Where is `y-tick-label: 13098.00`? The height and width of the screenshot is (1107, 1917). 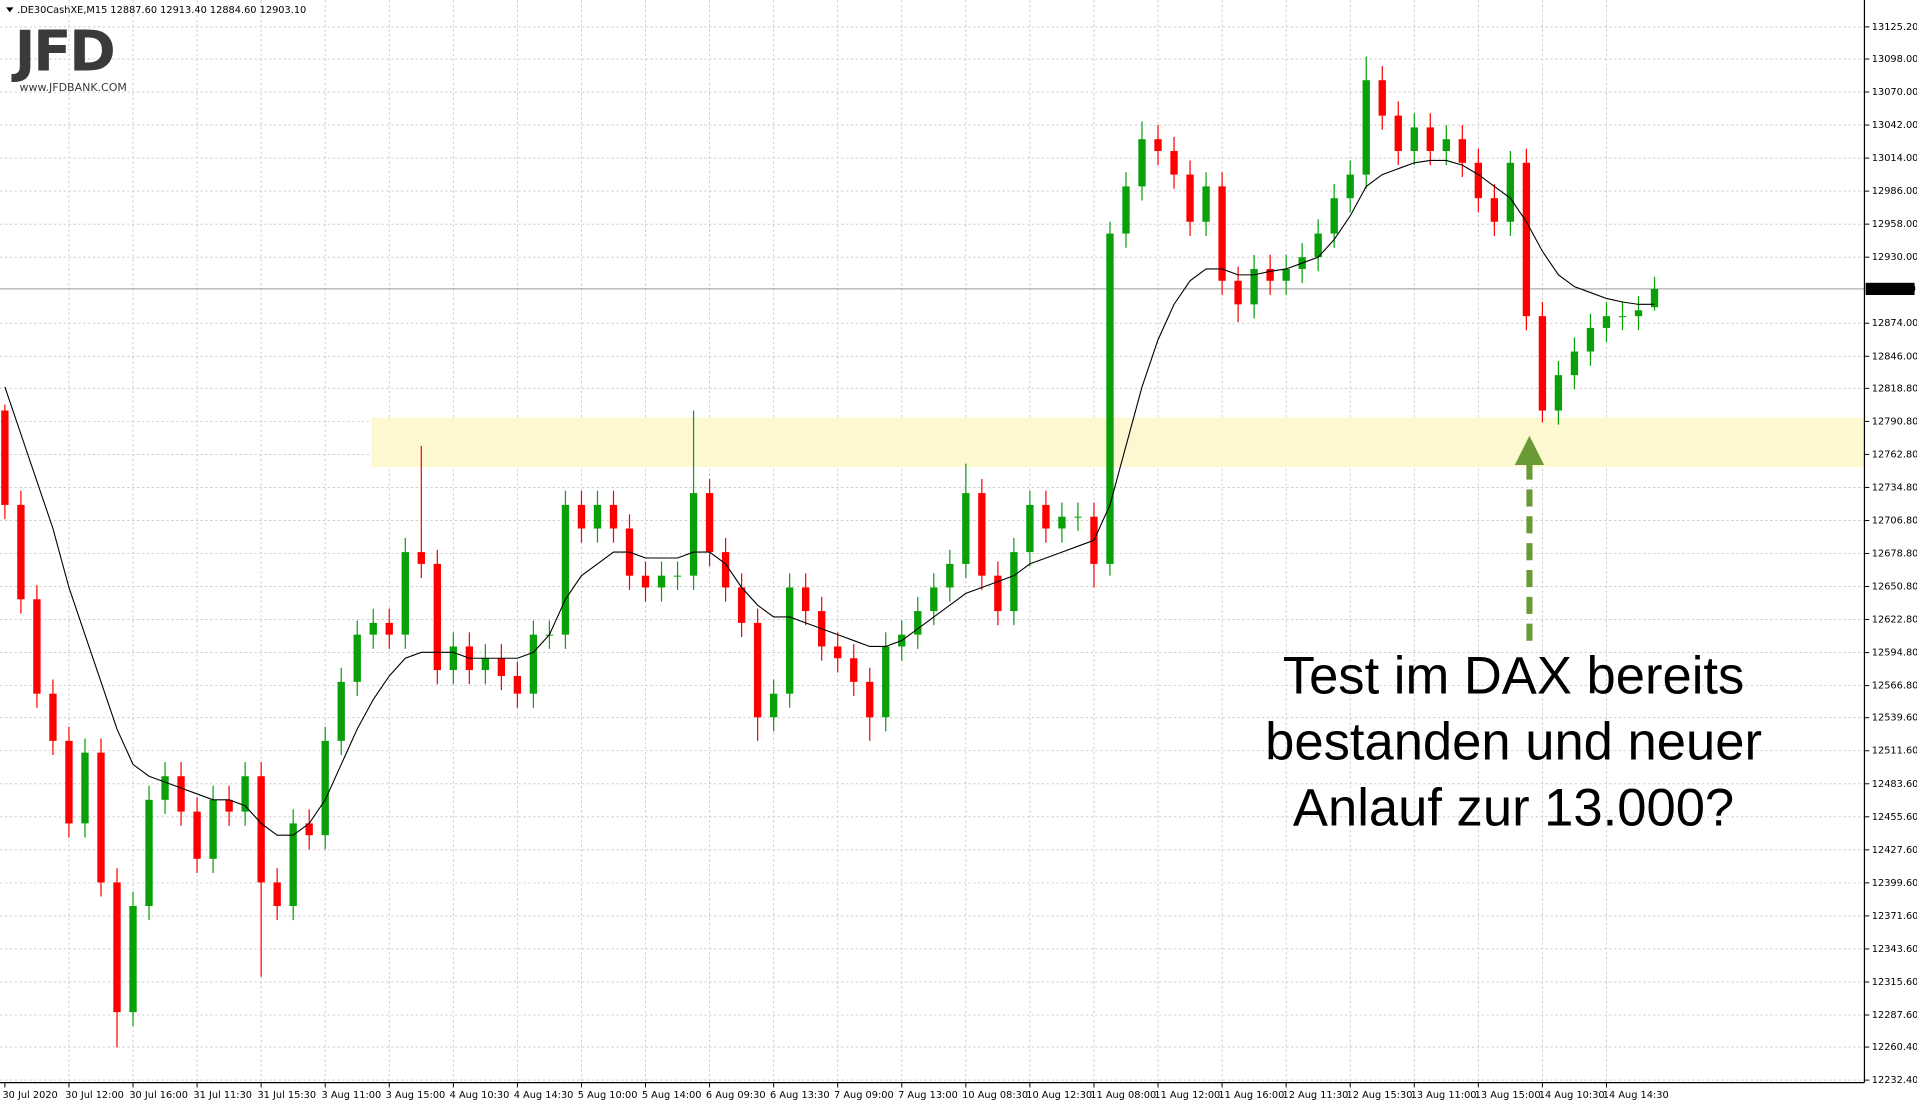
y-tick-label: 13098.00 is located at coordinates (1894, 59).